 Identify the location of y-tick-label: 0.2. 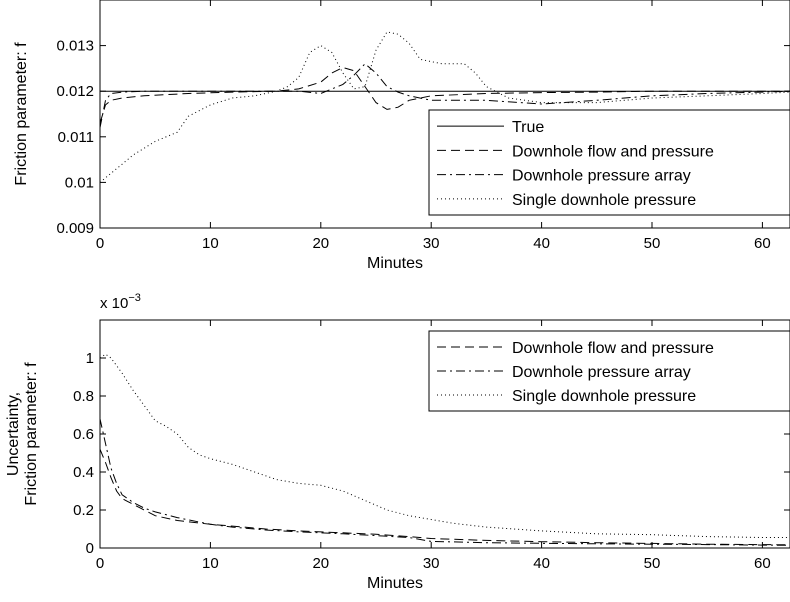
(83, 510).